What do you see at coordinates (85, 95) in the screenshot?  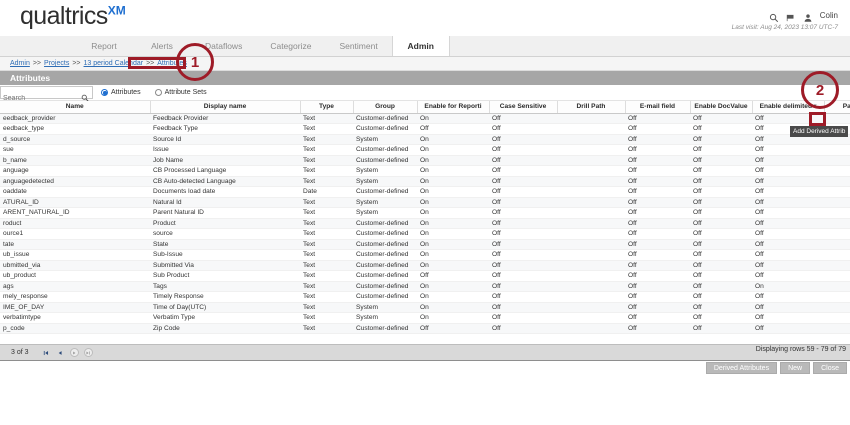 I see `magnifier-icon` at bounding box center [85, 95].